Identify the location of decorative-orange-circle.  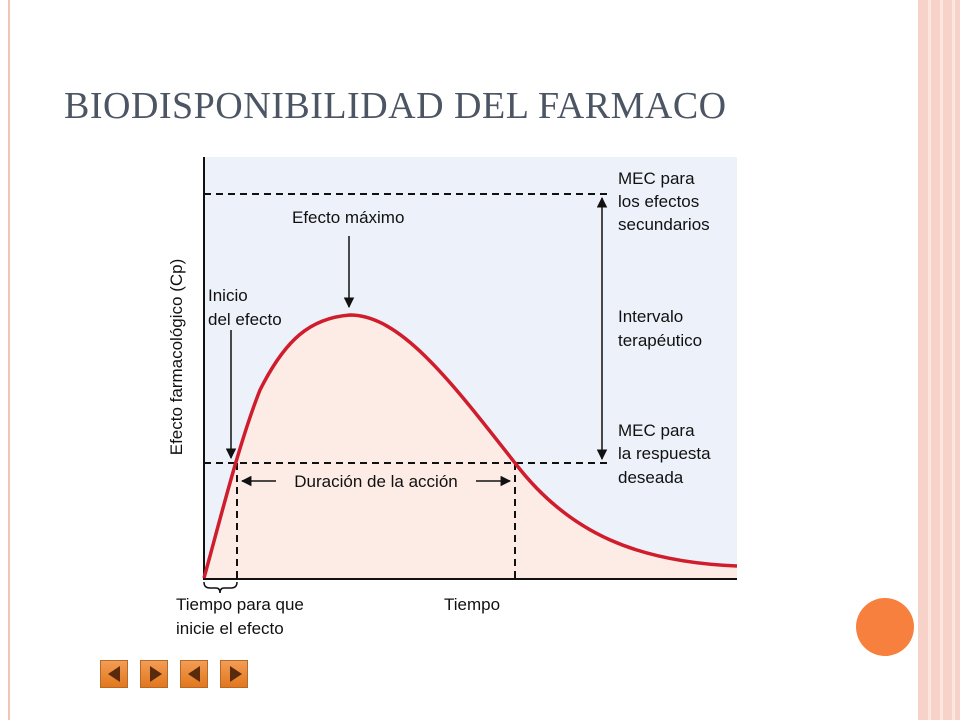
(885, 627).